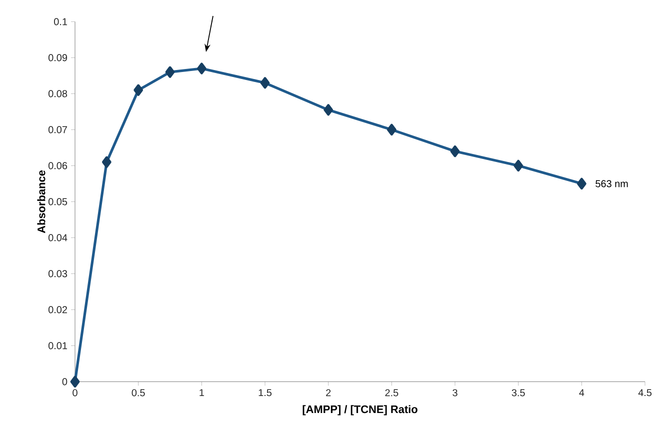 The height and width of the screenshot is (446, 659). Describe the element at coordinates (58, 238) in the screenshot. I see `y-tick-label: 0.04` at that location.